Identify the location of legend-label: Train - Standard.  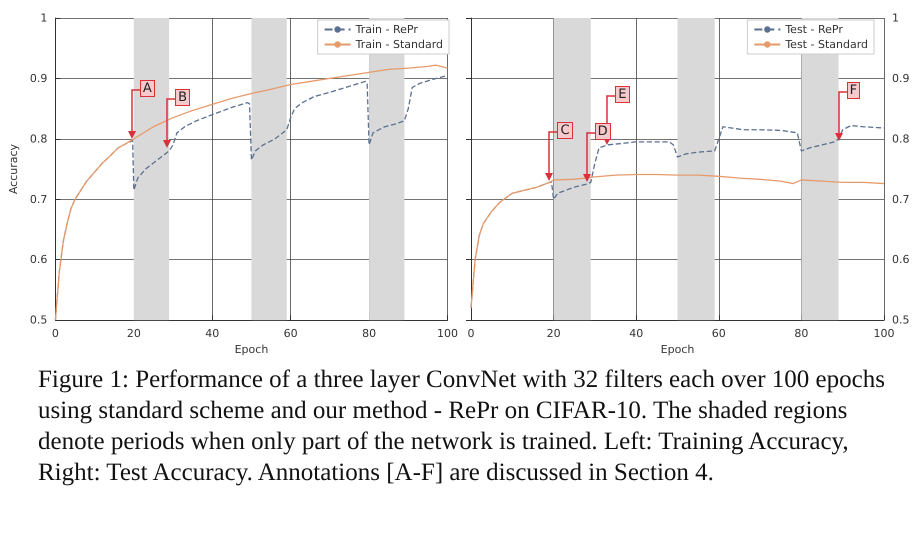
(399, 44).